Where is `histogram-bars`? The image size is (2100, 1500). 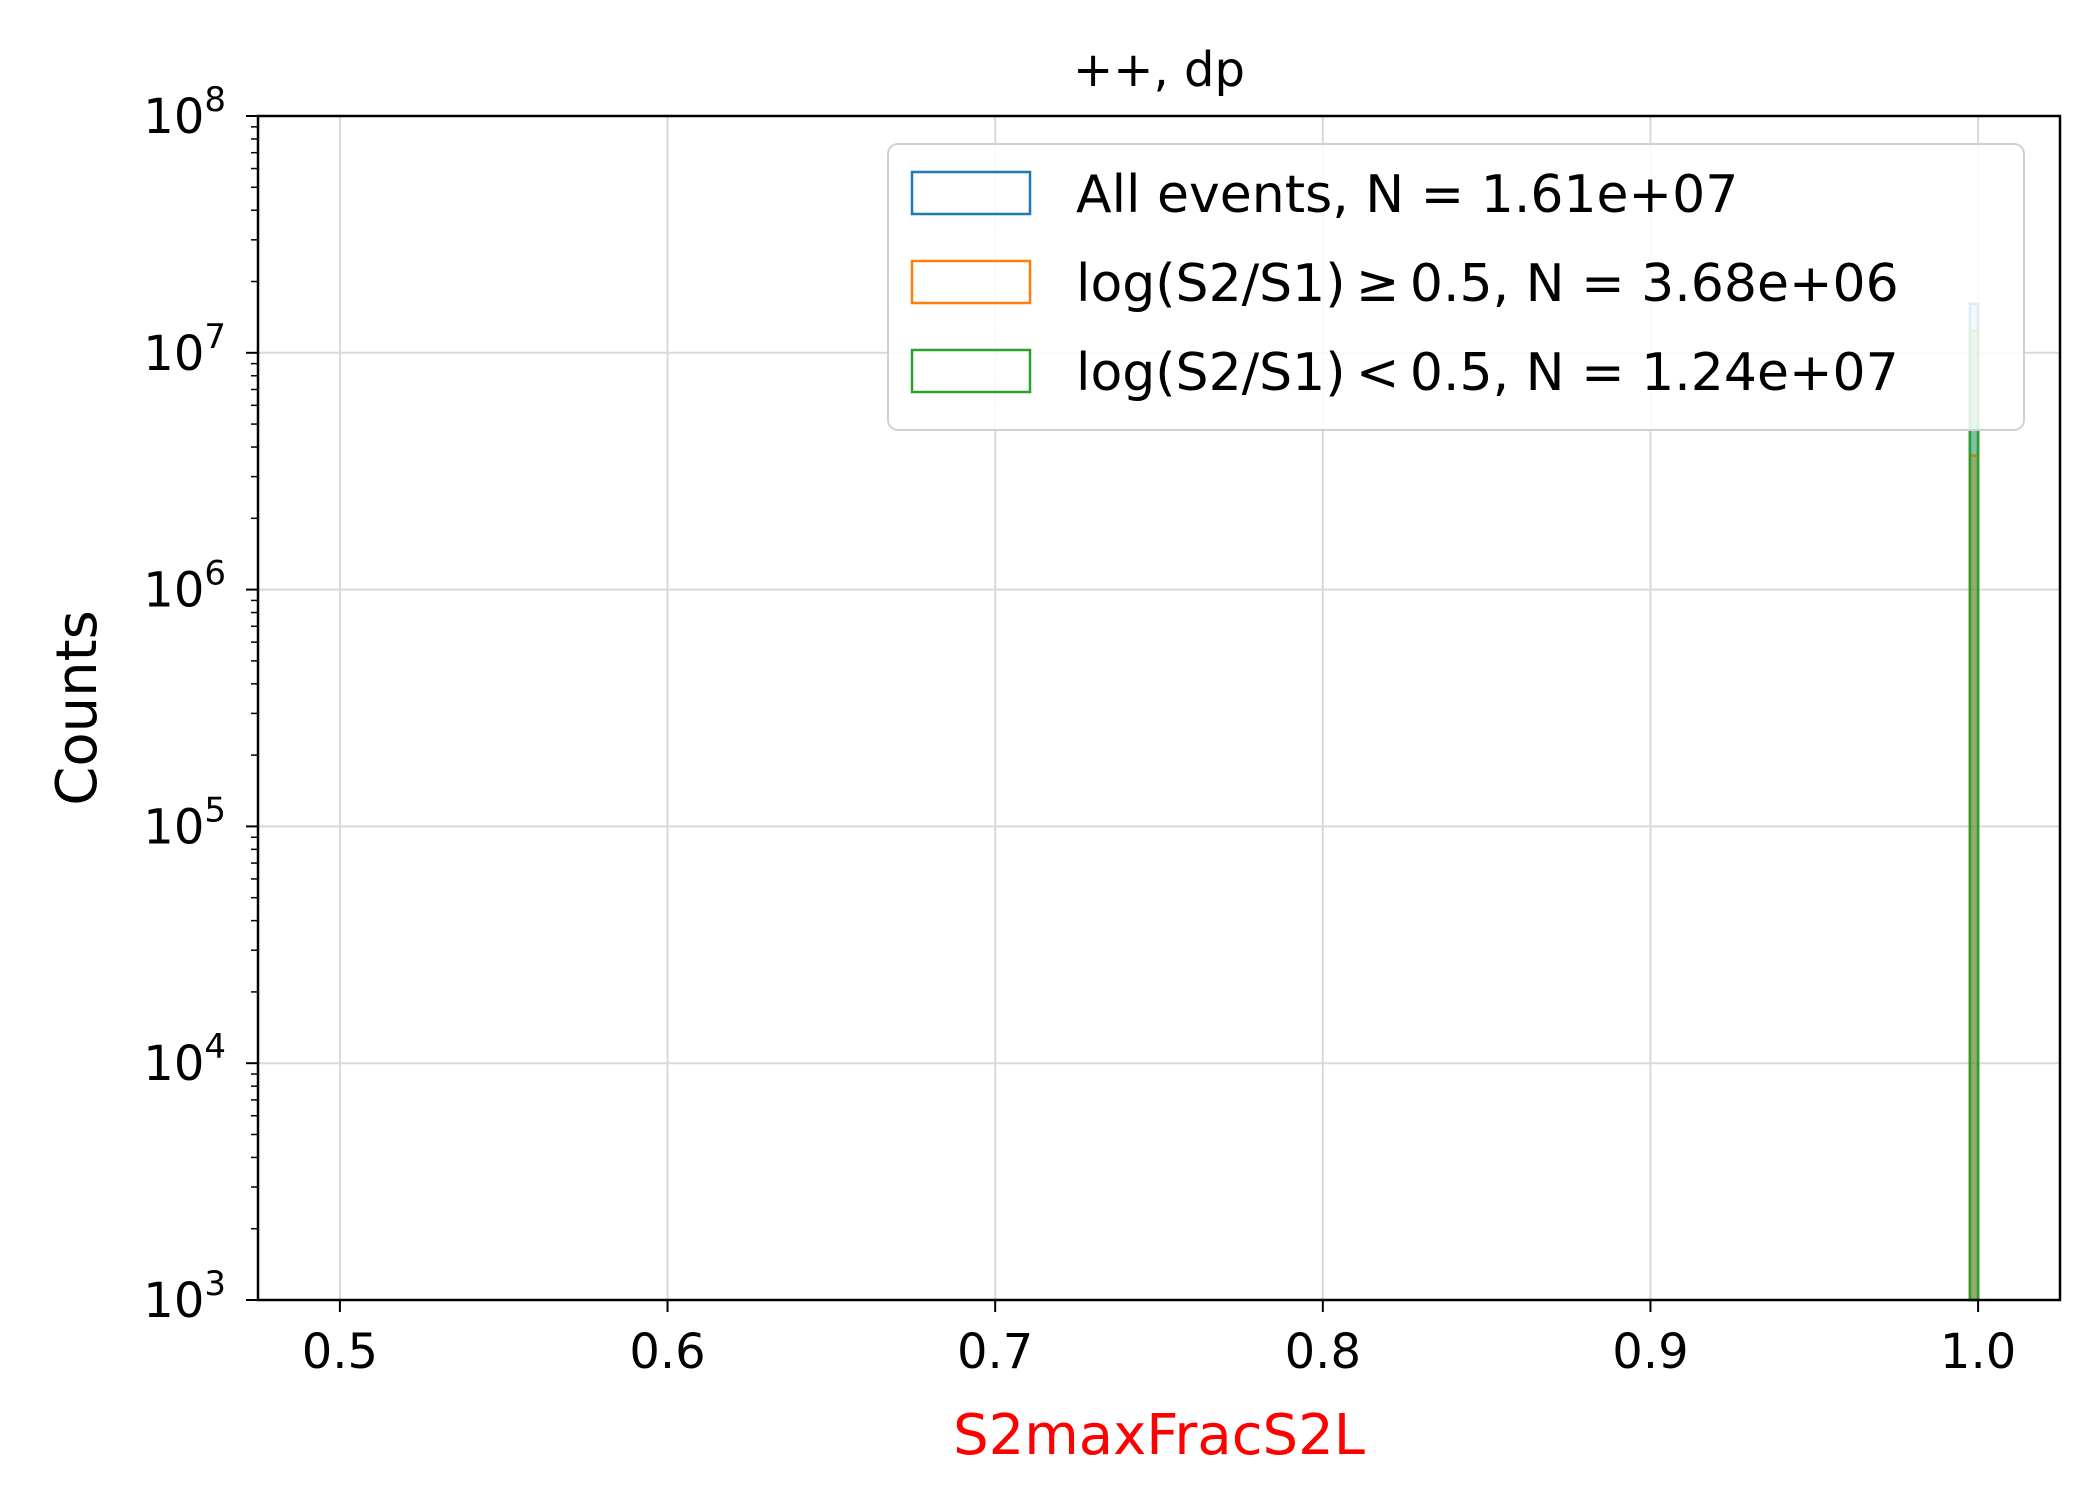 histogram-bars is located at coordinates (1974, 802).